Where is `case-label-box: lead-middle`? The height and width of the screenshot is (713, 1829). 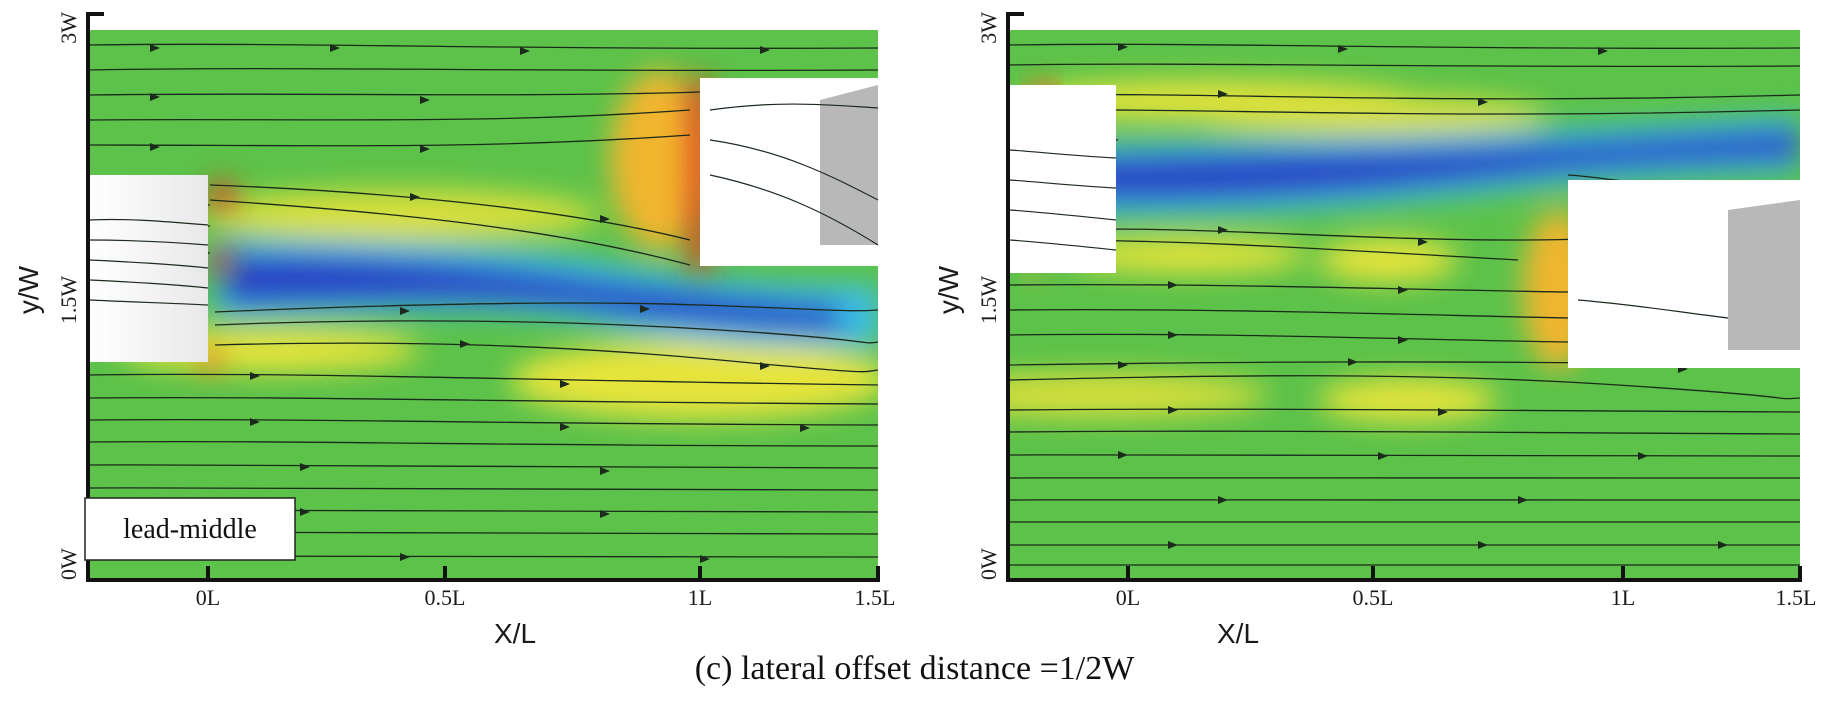 case-label-box: lead-middle is located at coordinates (190, 529).